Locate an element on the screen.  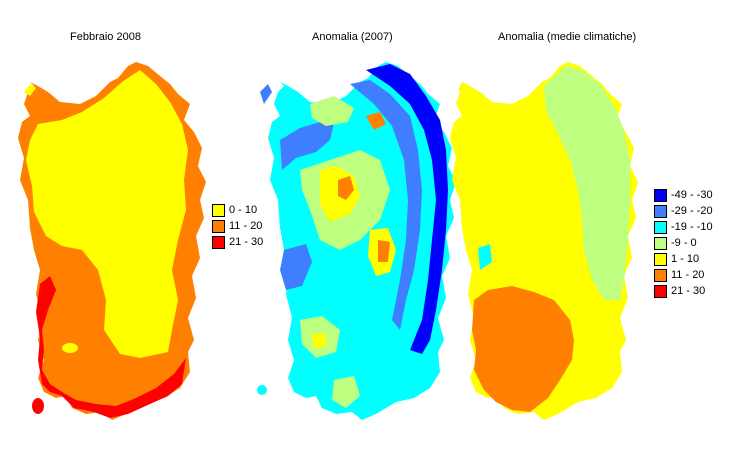
legend-label: -49 - -30 is located at coordinates (692, 195).